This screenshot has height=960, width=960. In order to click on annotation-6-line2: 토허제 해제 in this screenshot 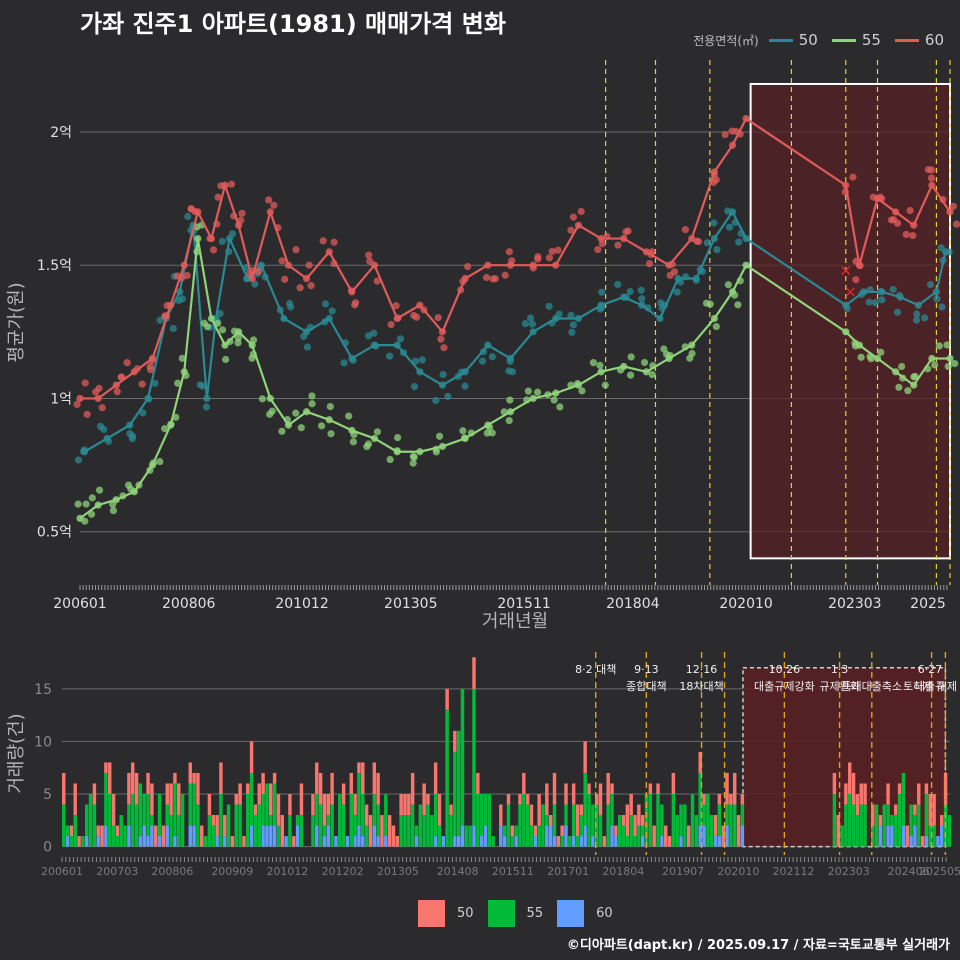, I will do `click(930, 686)`.